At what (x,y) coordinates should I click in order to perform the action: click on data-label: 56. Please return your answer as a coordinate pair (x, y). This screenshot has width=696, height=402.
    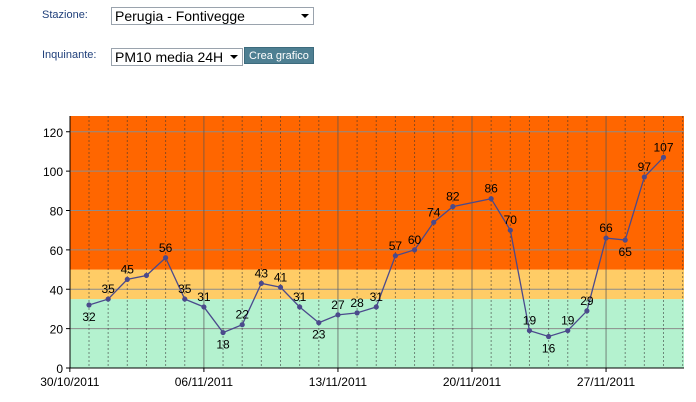
    Looking at the image, I should click on (166, 248).